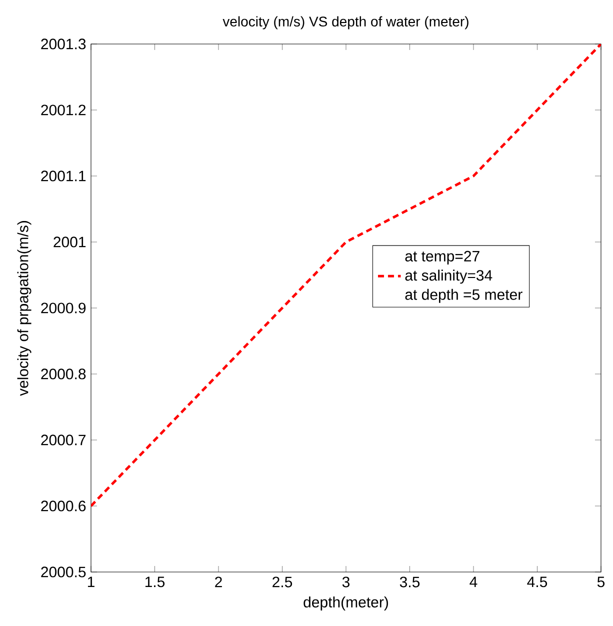 Image resolution: width=613 pixels, height=626 pixels. I want to click on y-tick-label: 2001, so click(70, 242).